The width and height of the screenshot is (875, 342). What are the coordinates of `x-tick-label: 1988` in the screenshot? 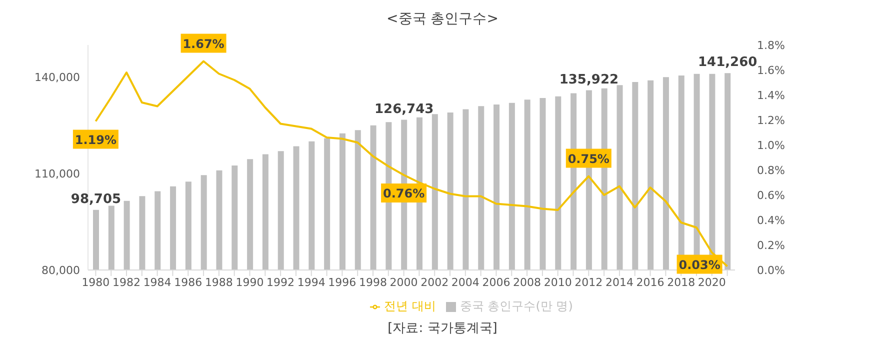 It's located at (218, 282).